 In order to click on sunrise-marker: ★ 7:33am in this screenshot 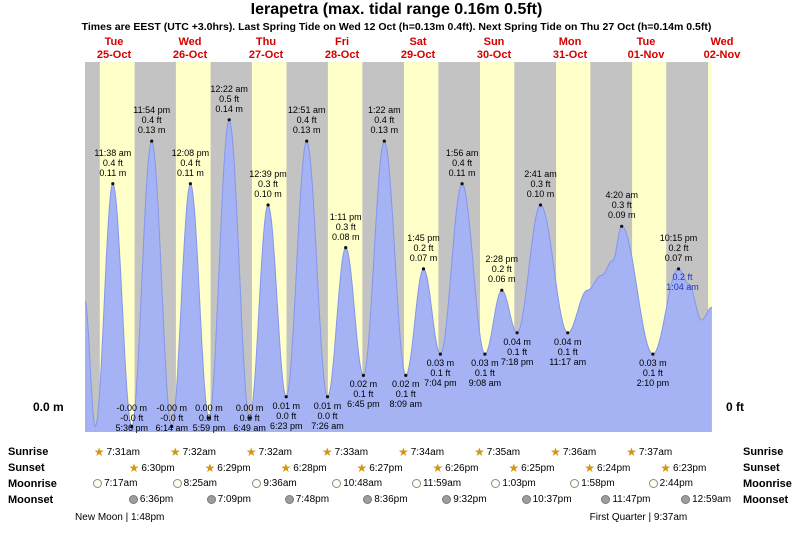, I will do `click(345, 452)`.